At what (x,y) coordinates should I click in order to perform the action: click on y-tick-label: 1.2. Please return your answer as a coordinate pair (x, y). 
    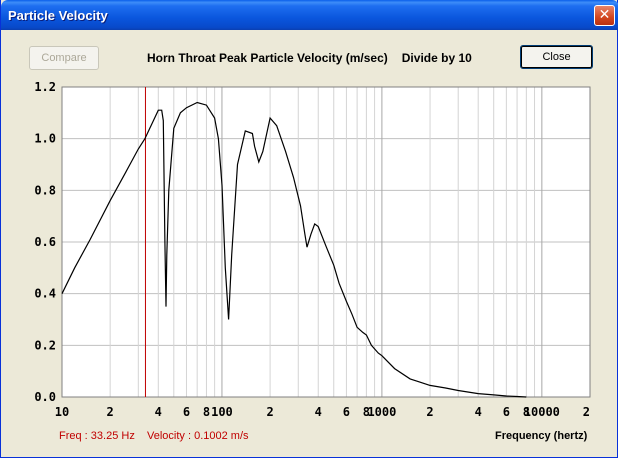
    Looking at the image, I should click on (45, 87).